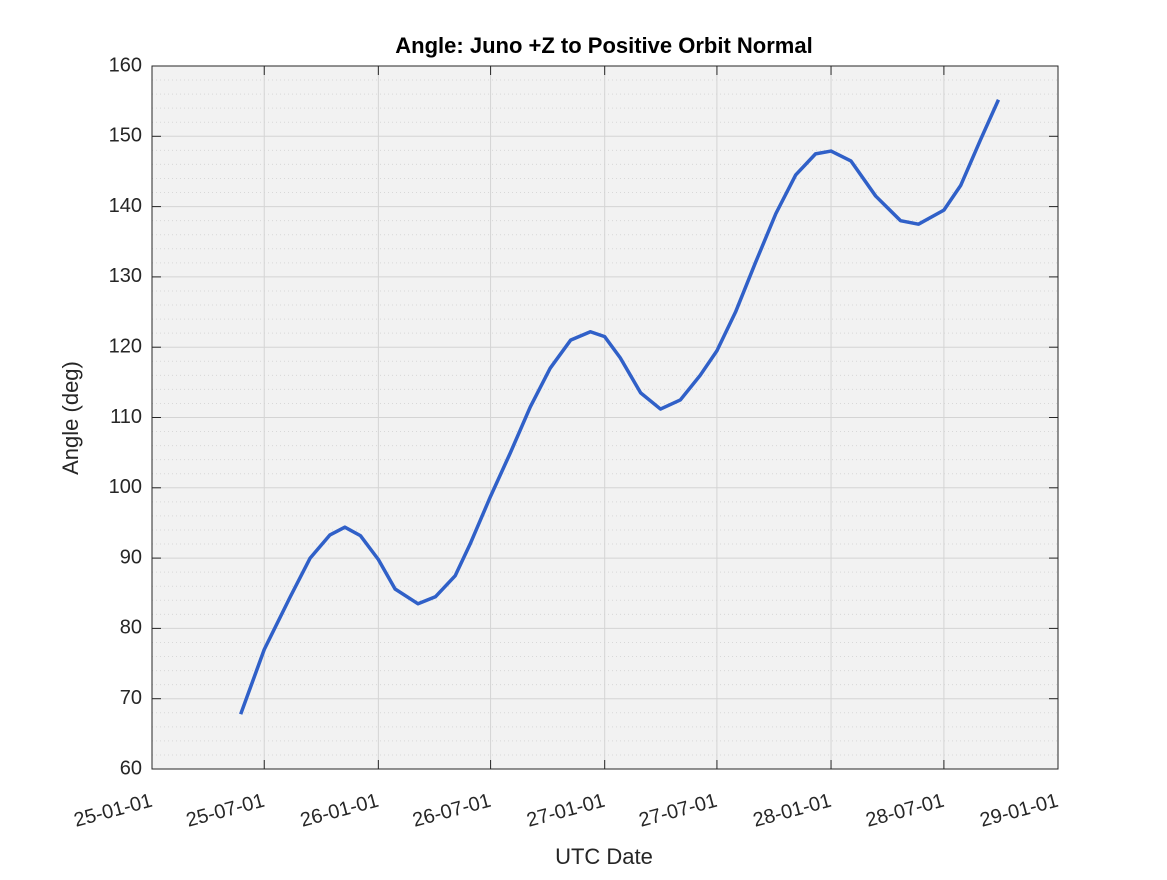 Image resolution: width=1167 pixels, height=880 pixels. I want to click on y-tick-label: 120, so click(125, 346).